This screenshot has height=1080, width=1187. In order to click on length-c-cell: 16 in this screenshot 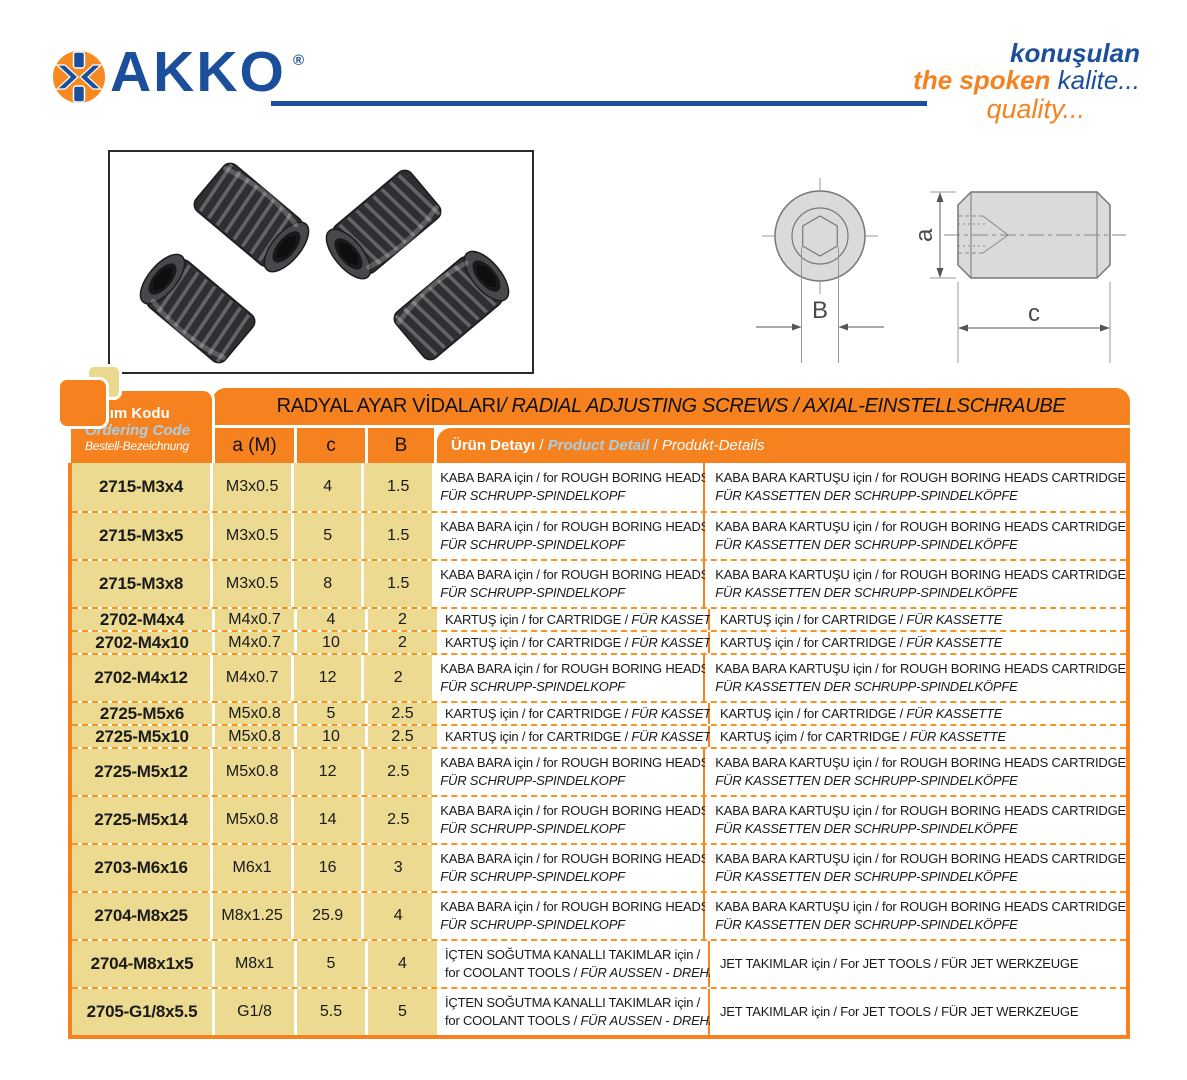, I will do `click(329, 868)`.